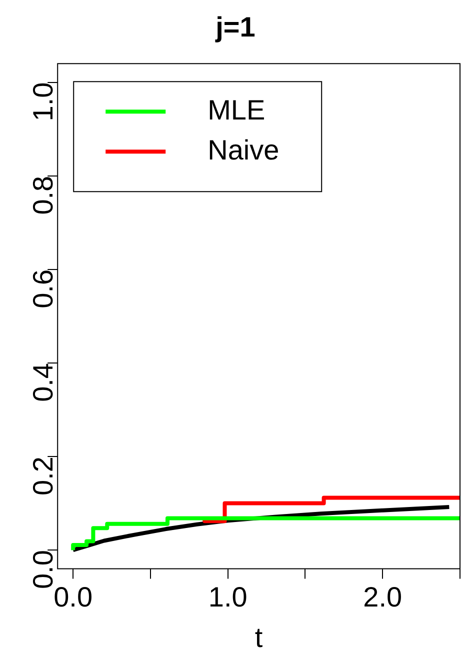 The height and width of the screenshot is (664, 463). What do you see at coordinates (244, 150) in the screenshot?
I see `legend-label: Naive` at bounding box center [244, 150].